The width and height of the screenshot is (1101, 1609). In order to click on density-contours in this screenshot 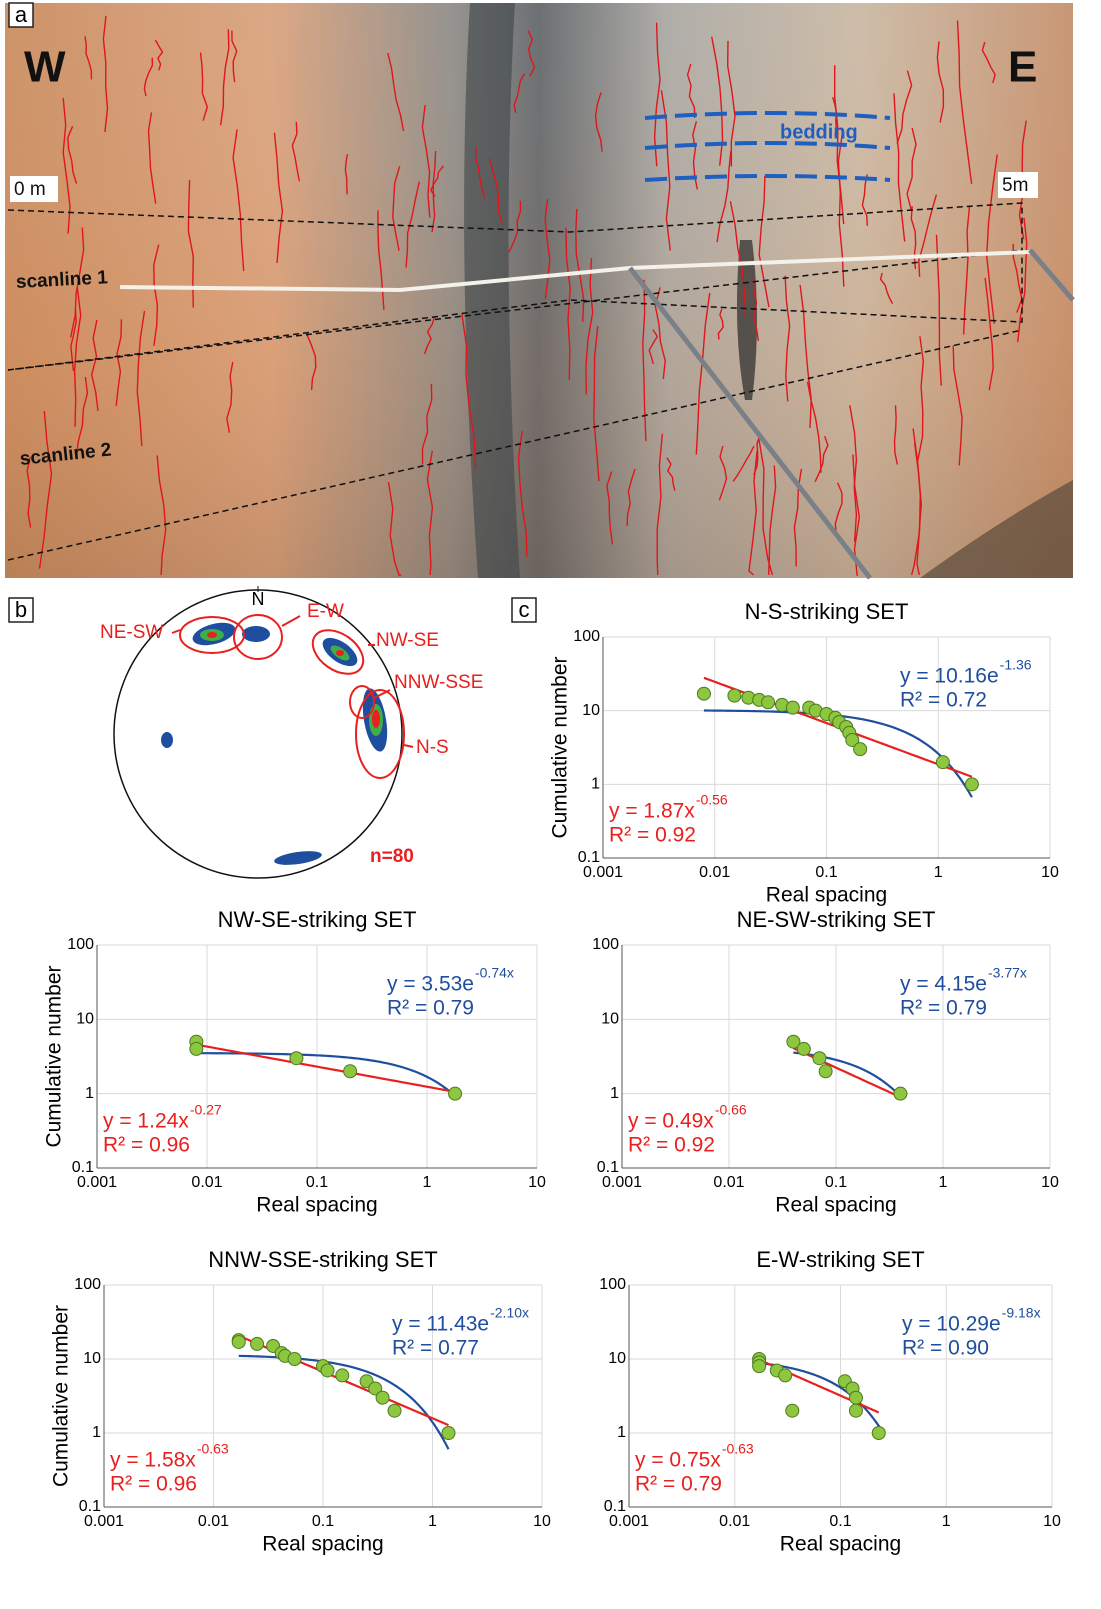, I will do `click(274, 743)`.